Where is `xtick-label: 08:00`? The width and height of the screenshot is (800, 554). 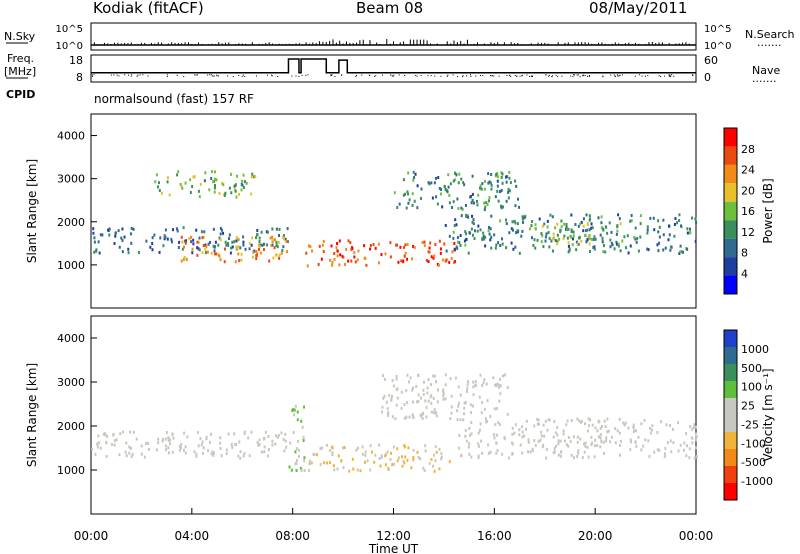
xtick-label: 08:00 is located at coordinates (292, 536).